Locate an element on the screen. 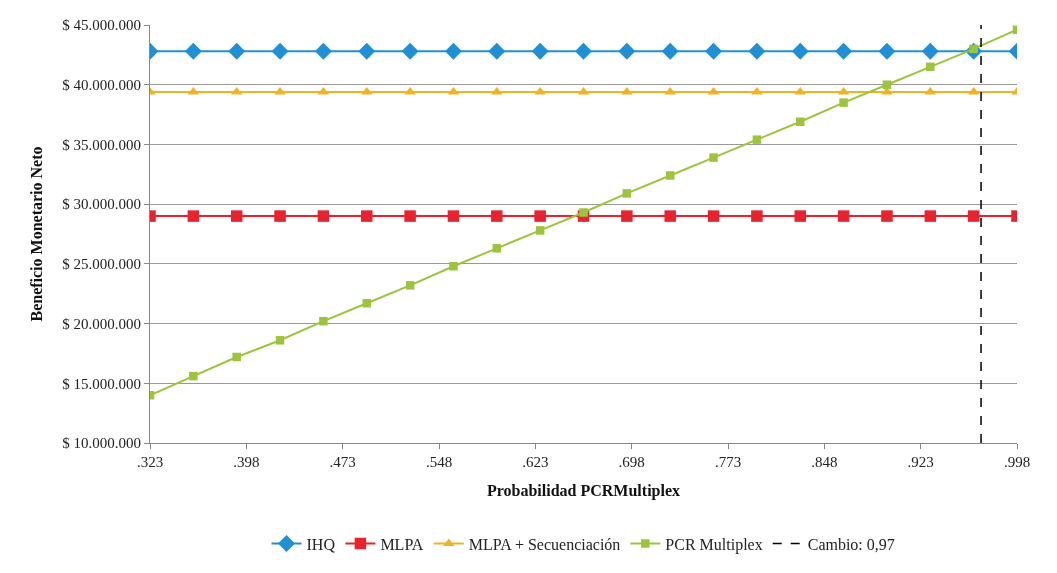  y-tick-label: $ 35.000.000 is located at coordinates (101, 144).